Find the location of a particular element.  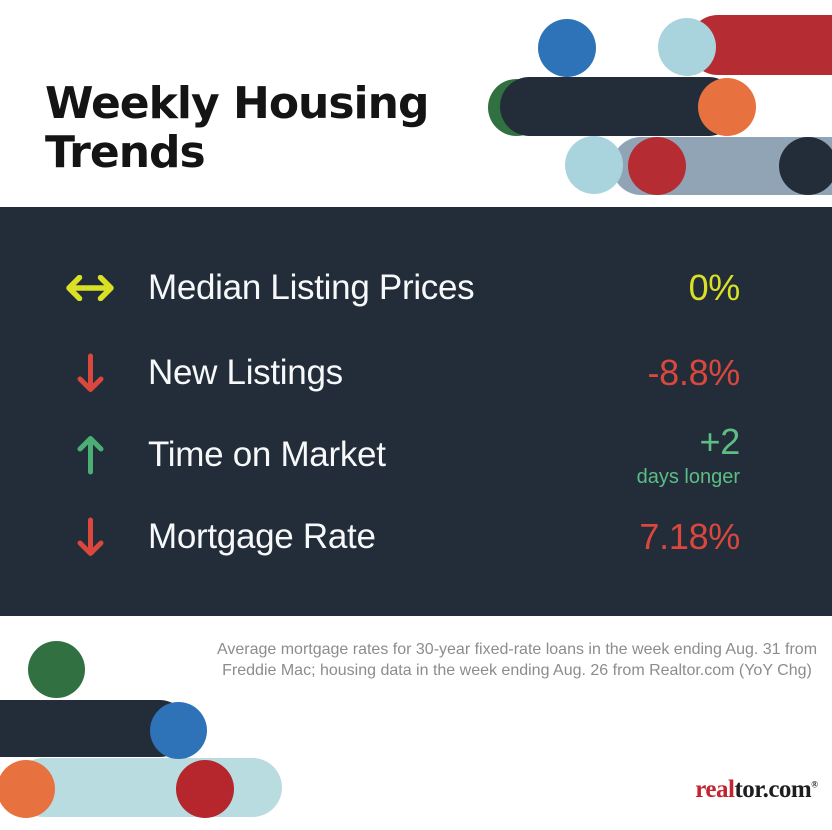

metric-row-median-listing-prices: Median Listing Prices 0% is located at coordinates (401, 288).